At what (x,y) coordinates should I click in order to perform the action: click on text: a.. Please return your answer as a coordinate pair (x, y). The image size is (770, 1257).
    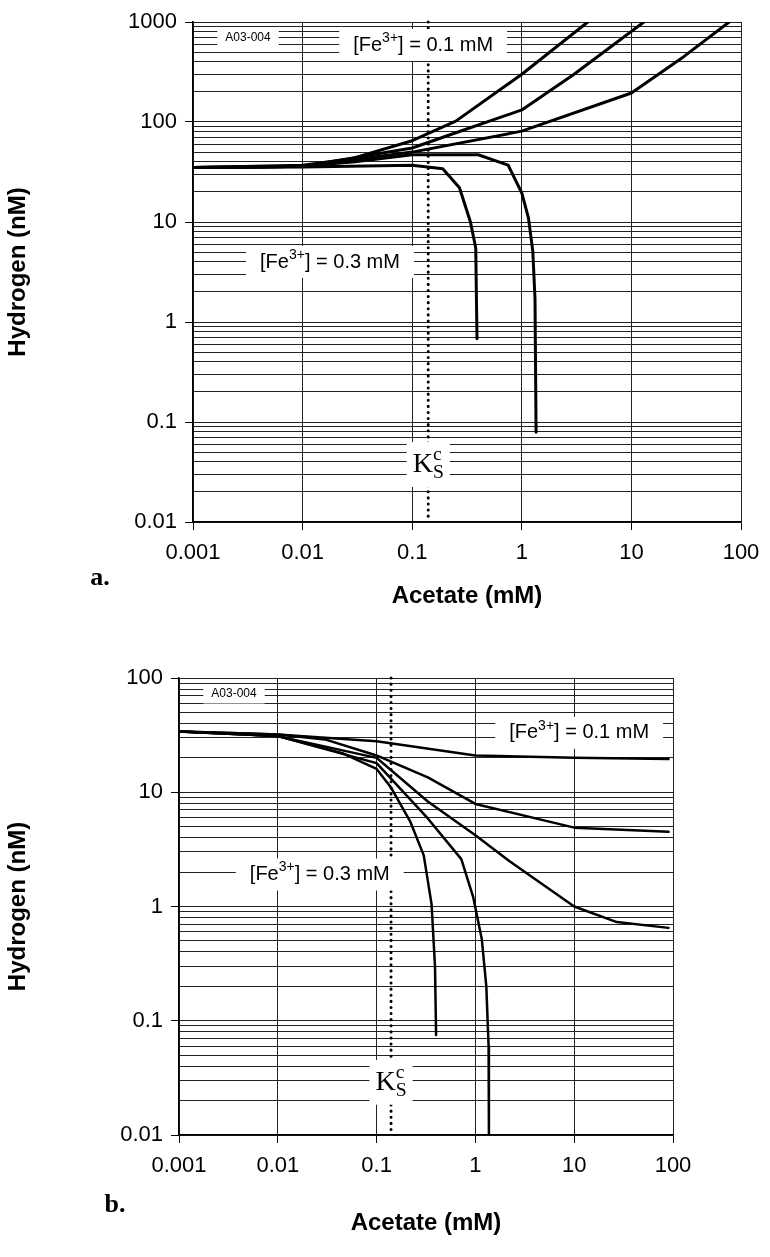
    Looking at the image, I should click on (100, 576).